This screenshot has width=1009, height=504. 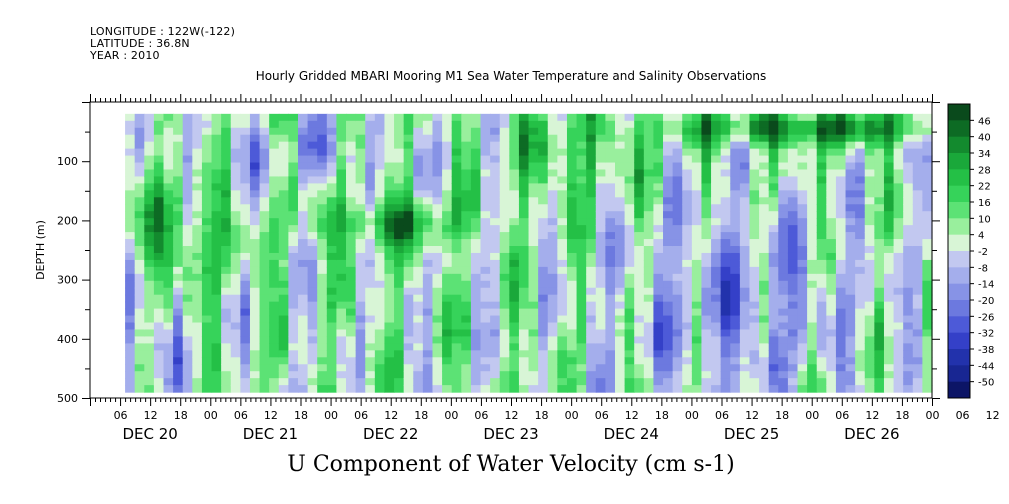 I want to click on x-day-label: DEC 21, so click(x=270, y=434).